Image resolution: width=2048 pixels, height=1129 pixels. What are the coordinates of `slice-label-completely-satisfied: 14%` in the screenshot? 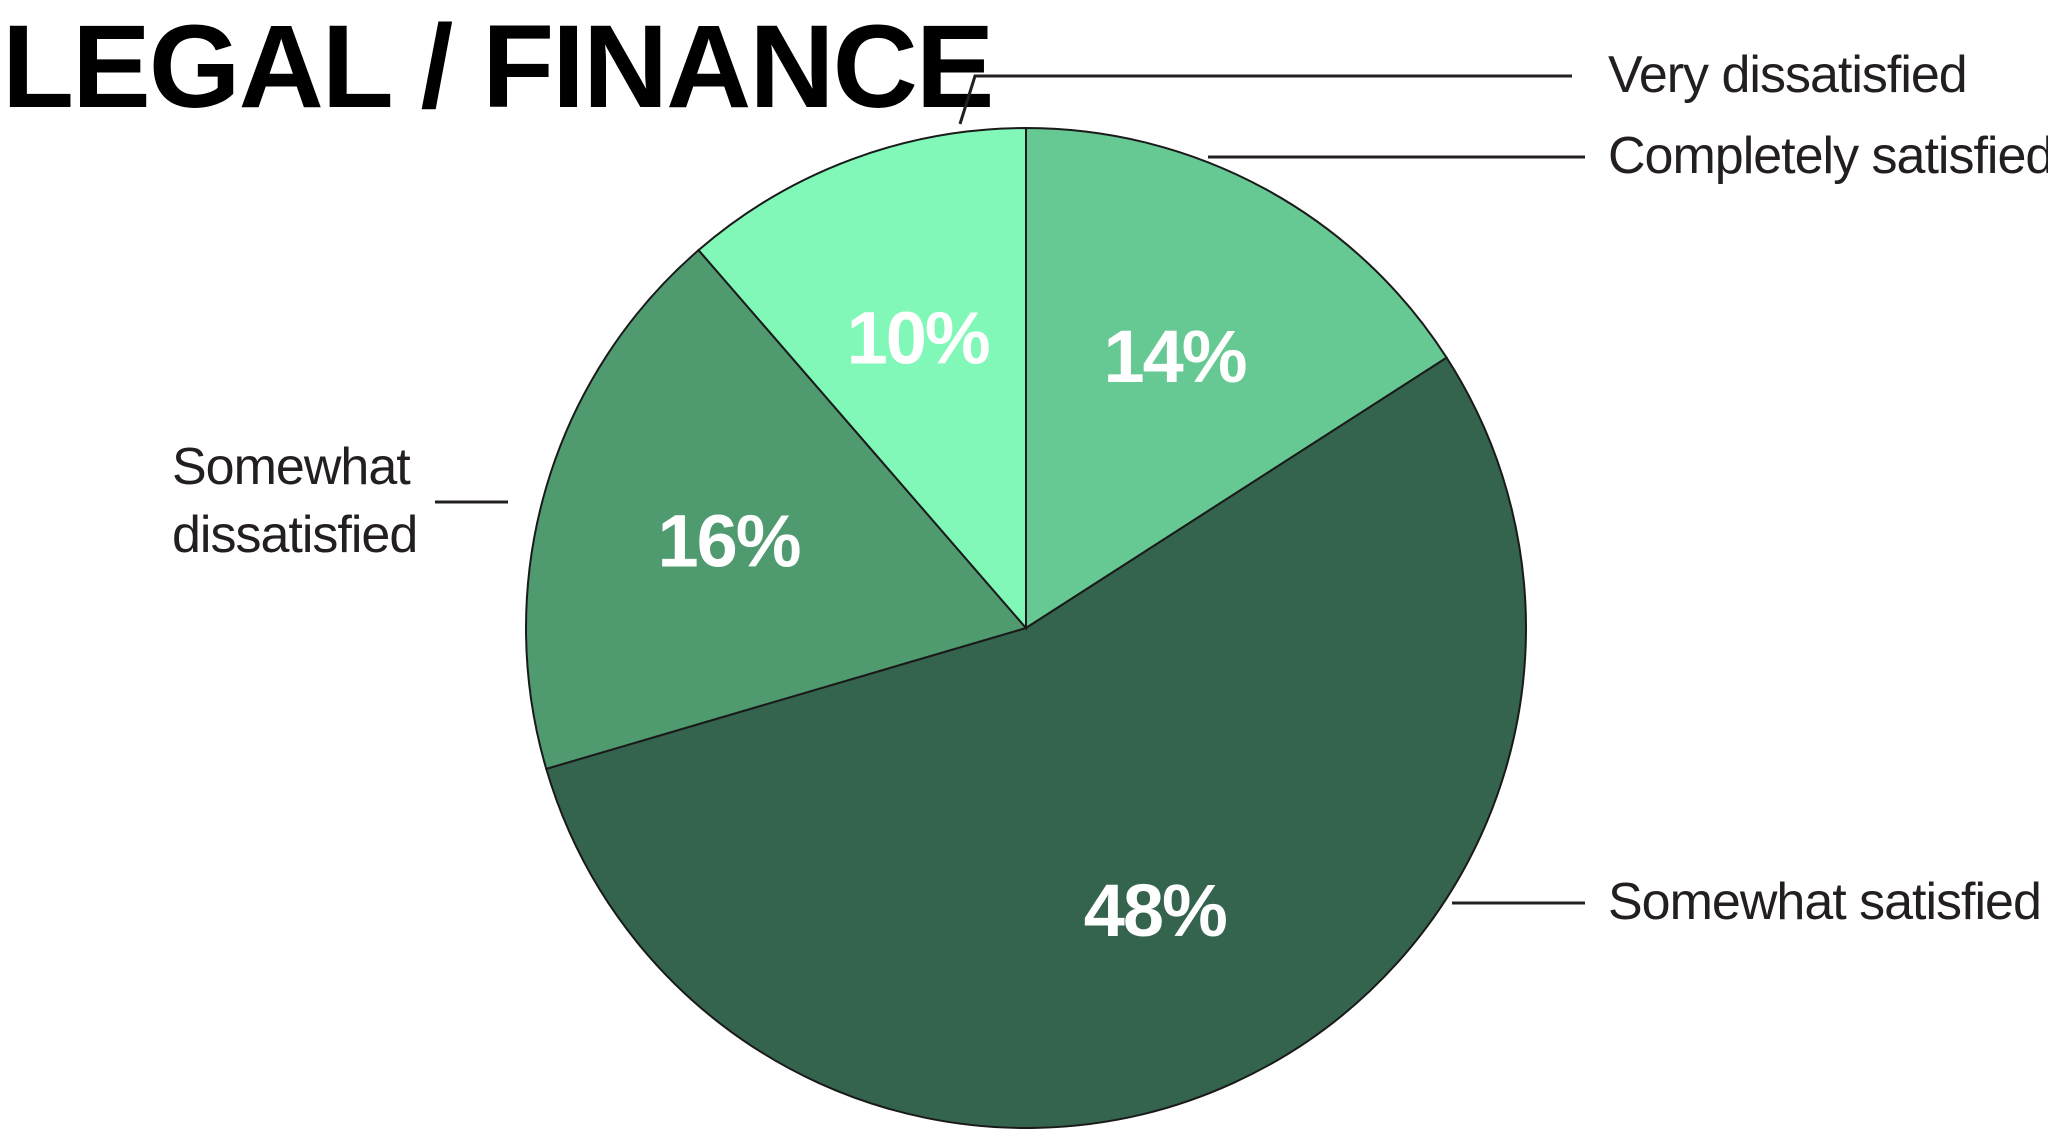 It's located at (1175, 356).